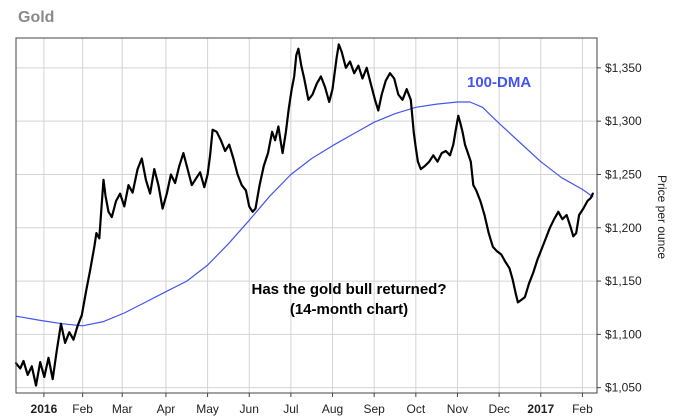  Describe the element at coordinates (348, 289) in the screenshot. I see `annotation-line-1: Has the gold bull returned?` at that location.